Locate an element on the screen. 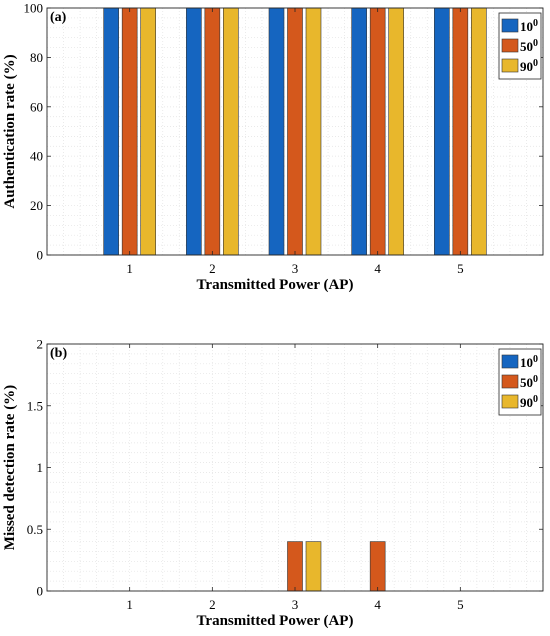 This screenshot has width=550, height=636. y-axis-label: Missed detection rate (%) is located at coordinates (10, 467).